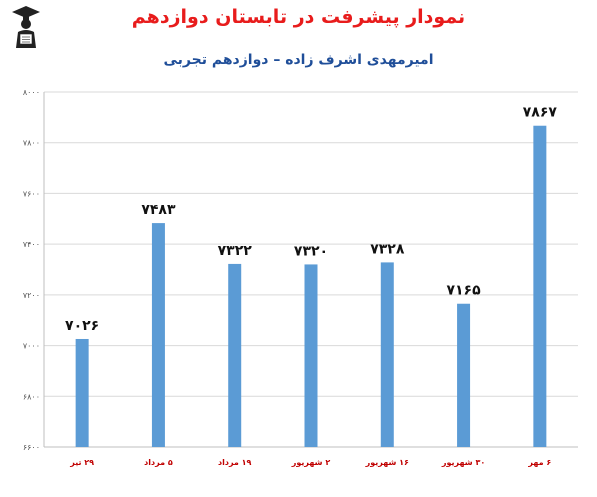 The height and width of the screenshot is (497, 597). What do you see at coordinates (82, 326) in the screenshot?
I see `data-label: ۷۰۲۶` at bounding box center [82, 326].